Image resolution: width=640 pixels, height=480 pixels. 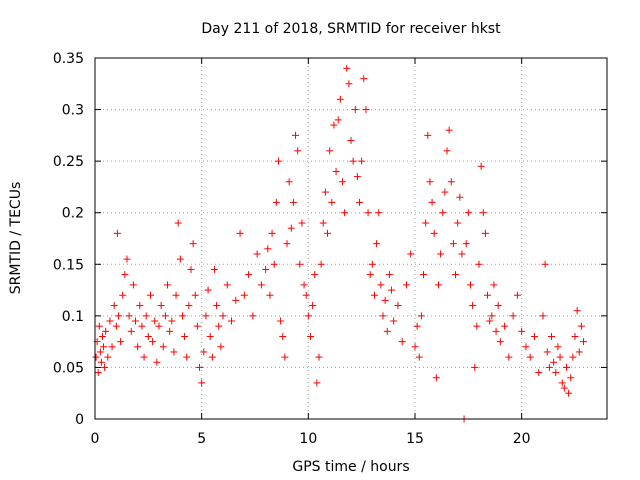 I want to click on x-tick-label: 0, so click(x=95, y=439).